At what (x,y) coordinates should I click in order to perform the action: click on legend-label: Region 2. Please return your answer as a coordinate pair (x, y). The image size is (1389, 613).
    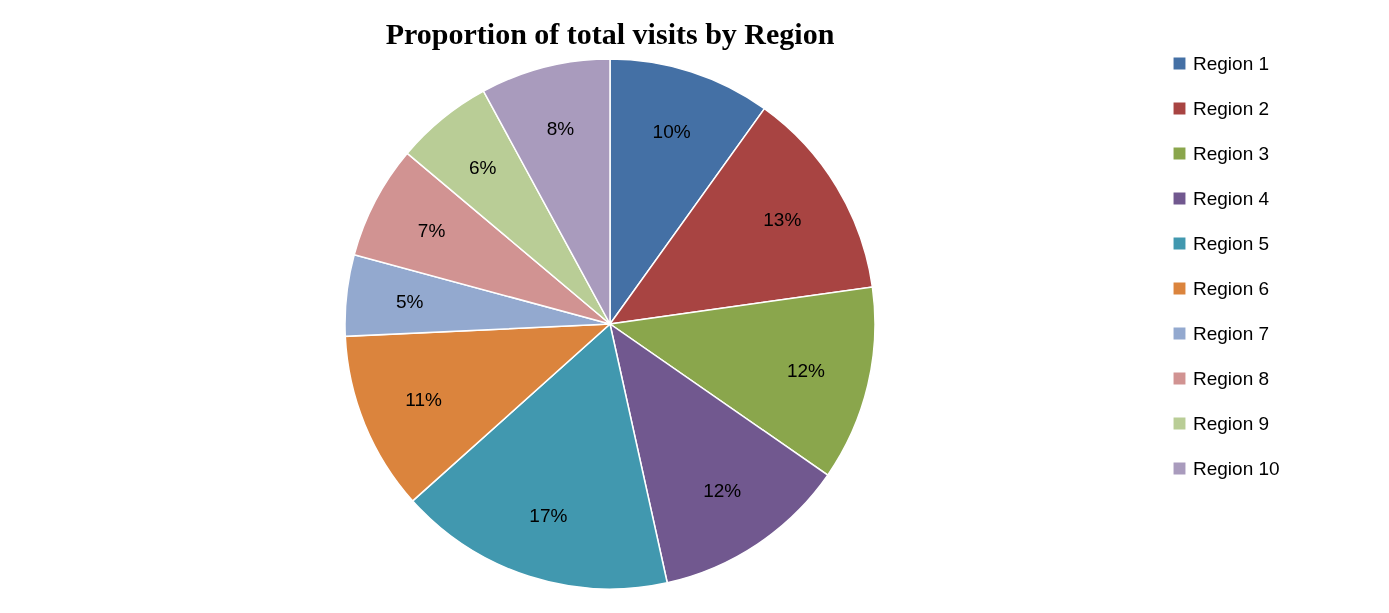
    Looking at the image, I should click on (1231, 108).